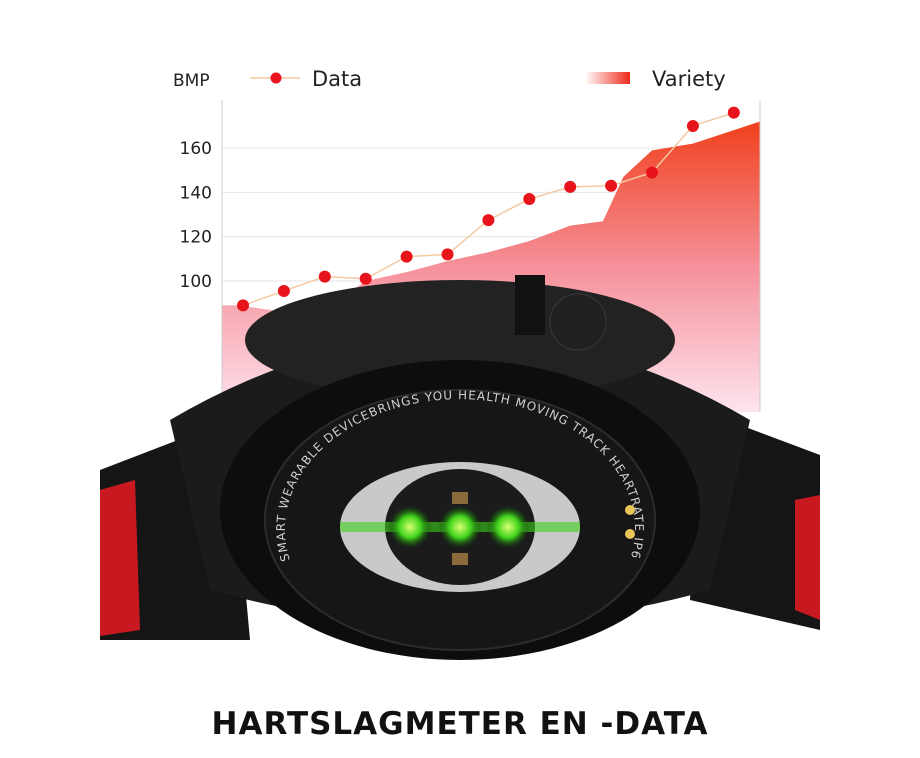 The width and height of the screenshot is (920, 758). I want to click on legend-variety-label: Variety, so click(689, 79).